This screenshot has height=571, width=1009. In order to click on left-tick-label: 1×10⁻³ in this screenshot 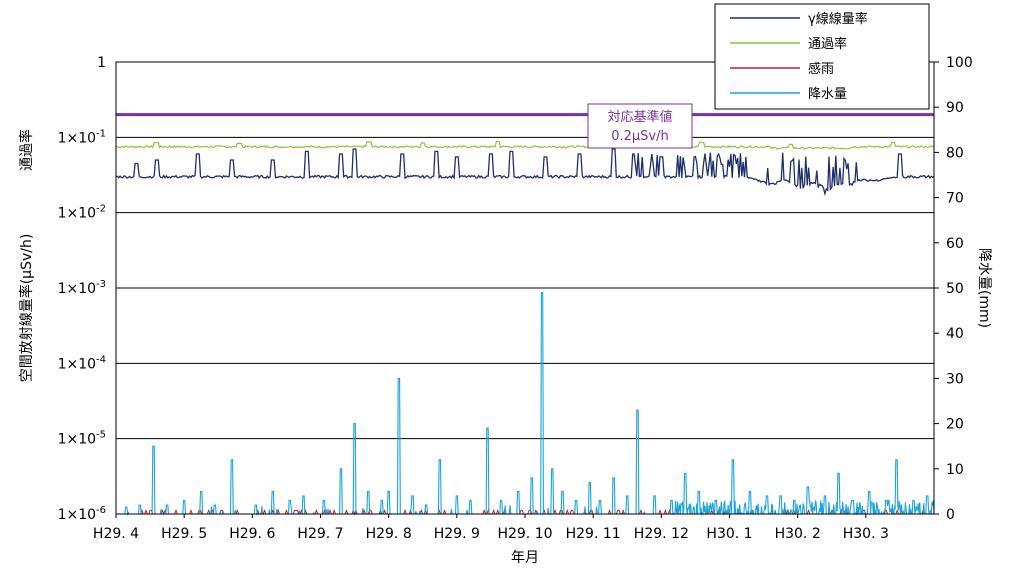, I will do `click(82, 288)`.